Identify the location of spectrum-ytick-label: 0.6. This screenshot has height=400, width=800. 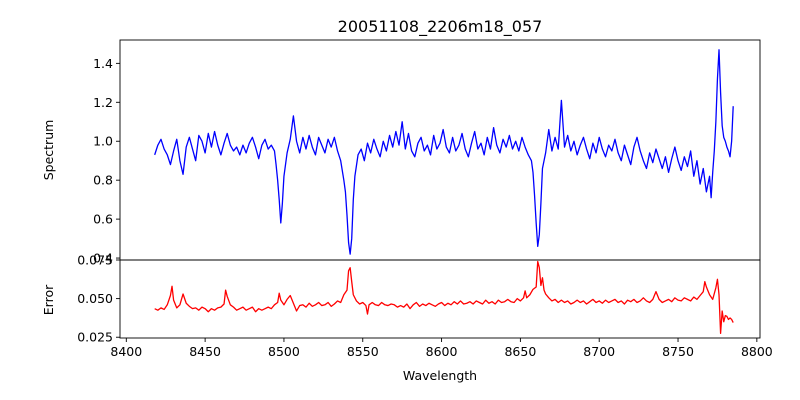
(103, 219).